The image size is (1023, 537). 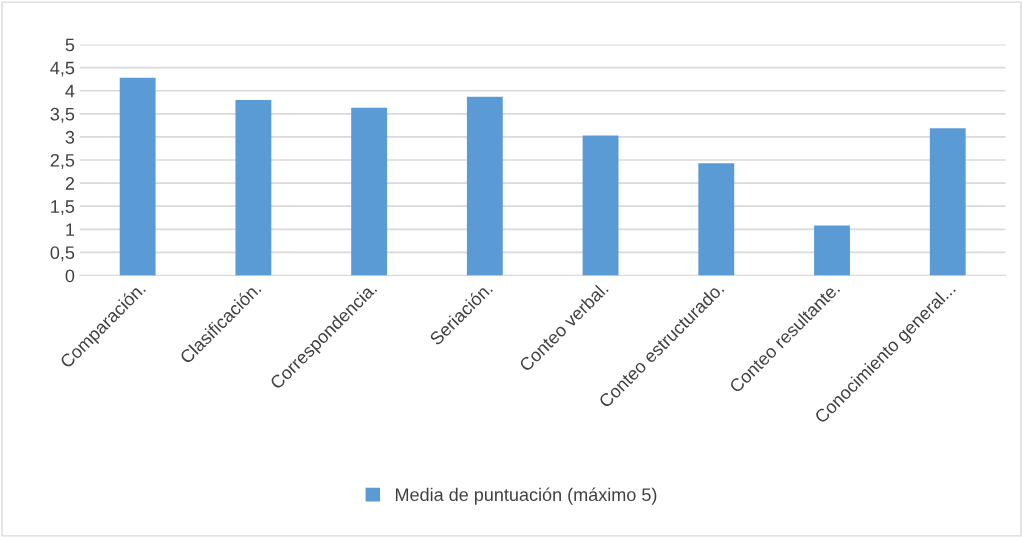 I want to click on y-tick-label: 0,5, so click(x=62, y=254).